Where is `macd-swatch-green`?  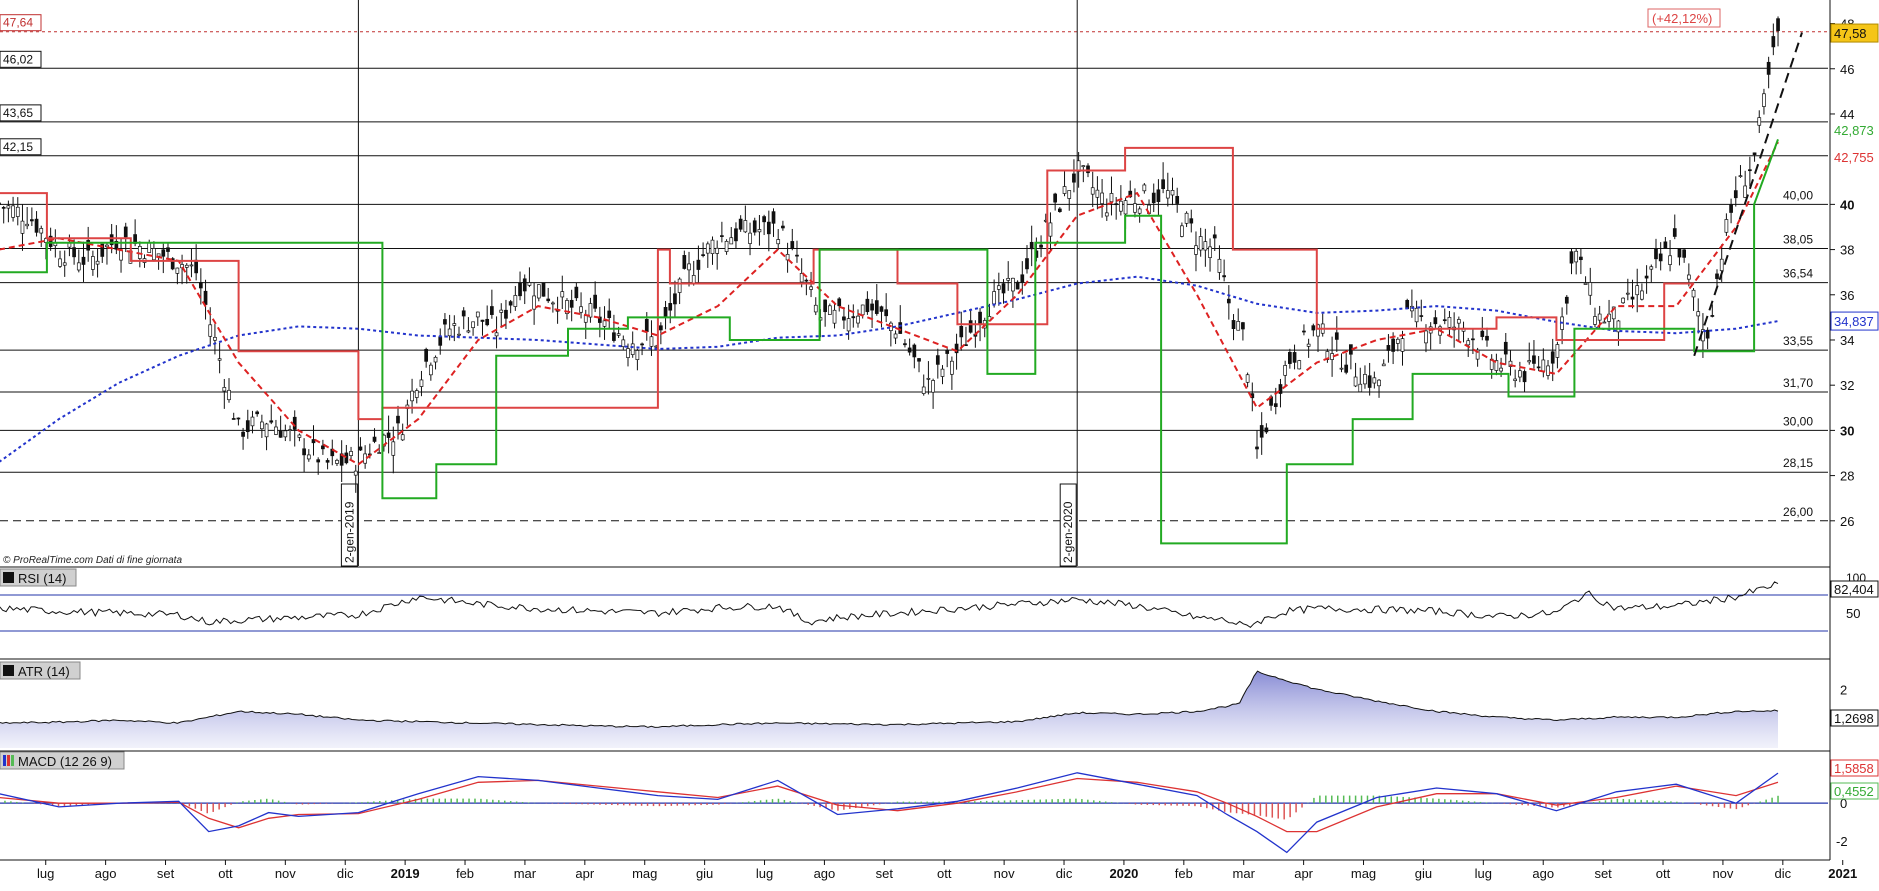 macd-swatch-green is located at coordinates (12, 760).